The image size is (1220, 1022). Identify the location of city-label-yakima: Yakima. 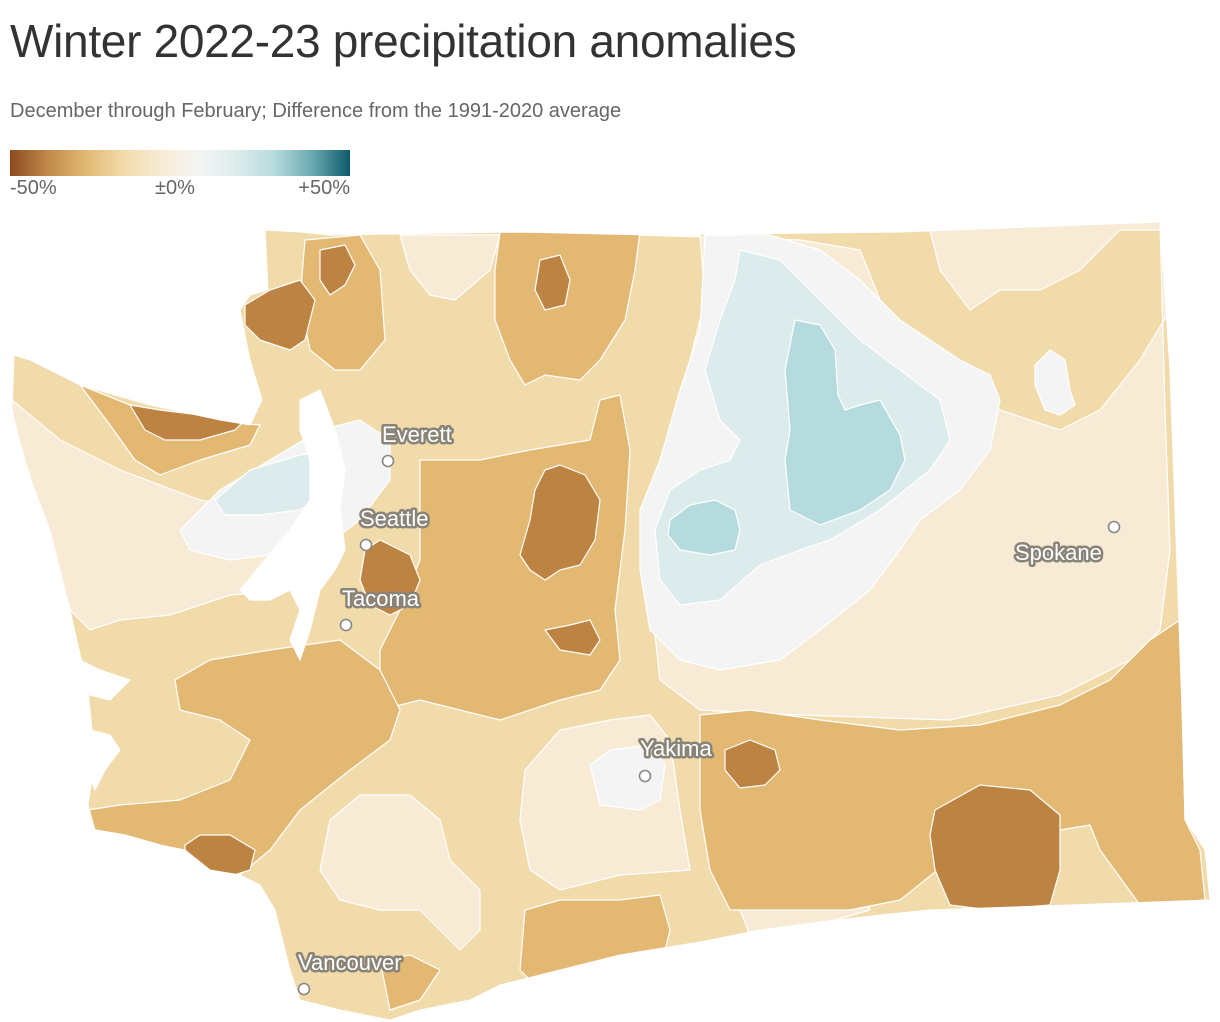
(676, 748).